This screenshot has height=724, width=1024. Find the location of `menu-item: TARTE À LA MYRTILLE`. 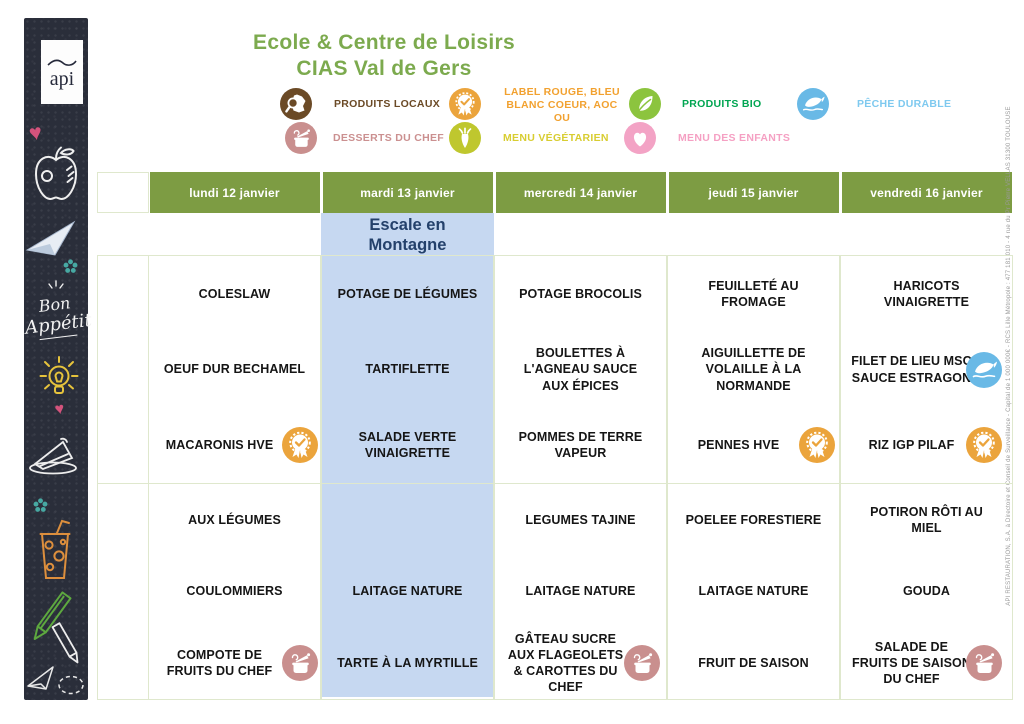

menu-item: TARTE À LA MYRTILLE is located at coordinates (407, 663).